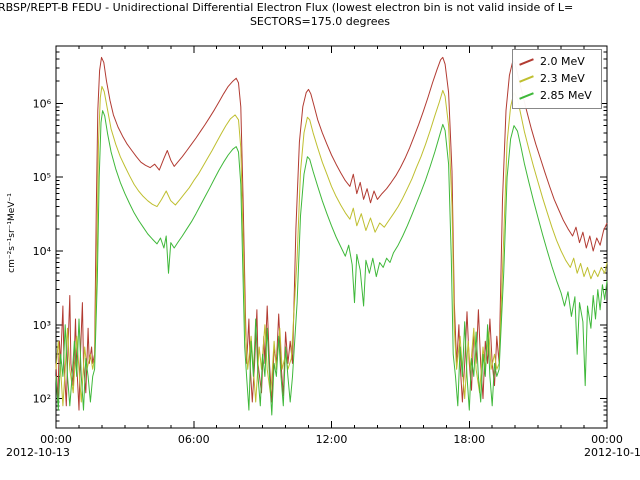  I want to click on plot-subtitle: SECTORS=175.0 degrees, so click(320, 21).